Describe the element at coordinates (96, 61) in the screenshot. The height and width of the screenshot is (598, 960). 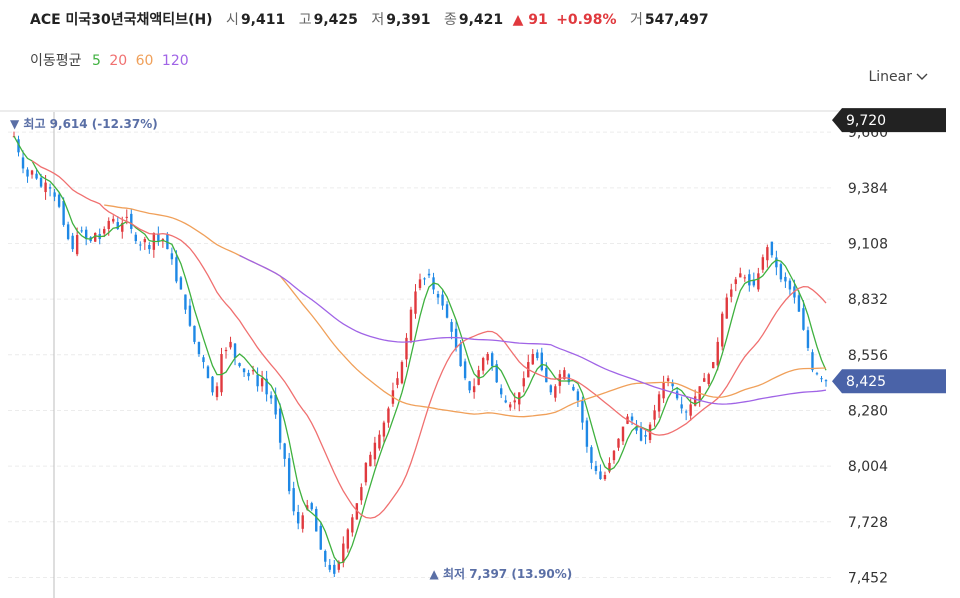
I see `ma-period-5: 5` at that location.